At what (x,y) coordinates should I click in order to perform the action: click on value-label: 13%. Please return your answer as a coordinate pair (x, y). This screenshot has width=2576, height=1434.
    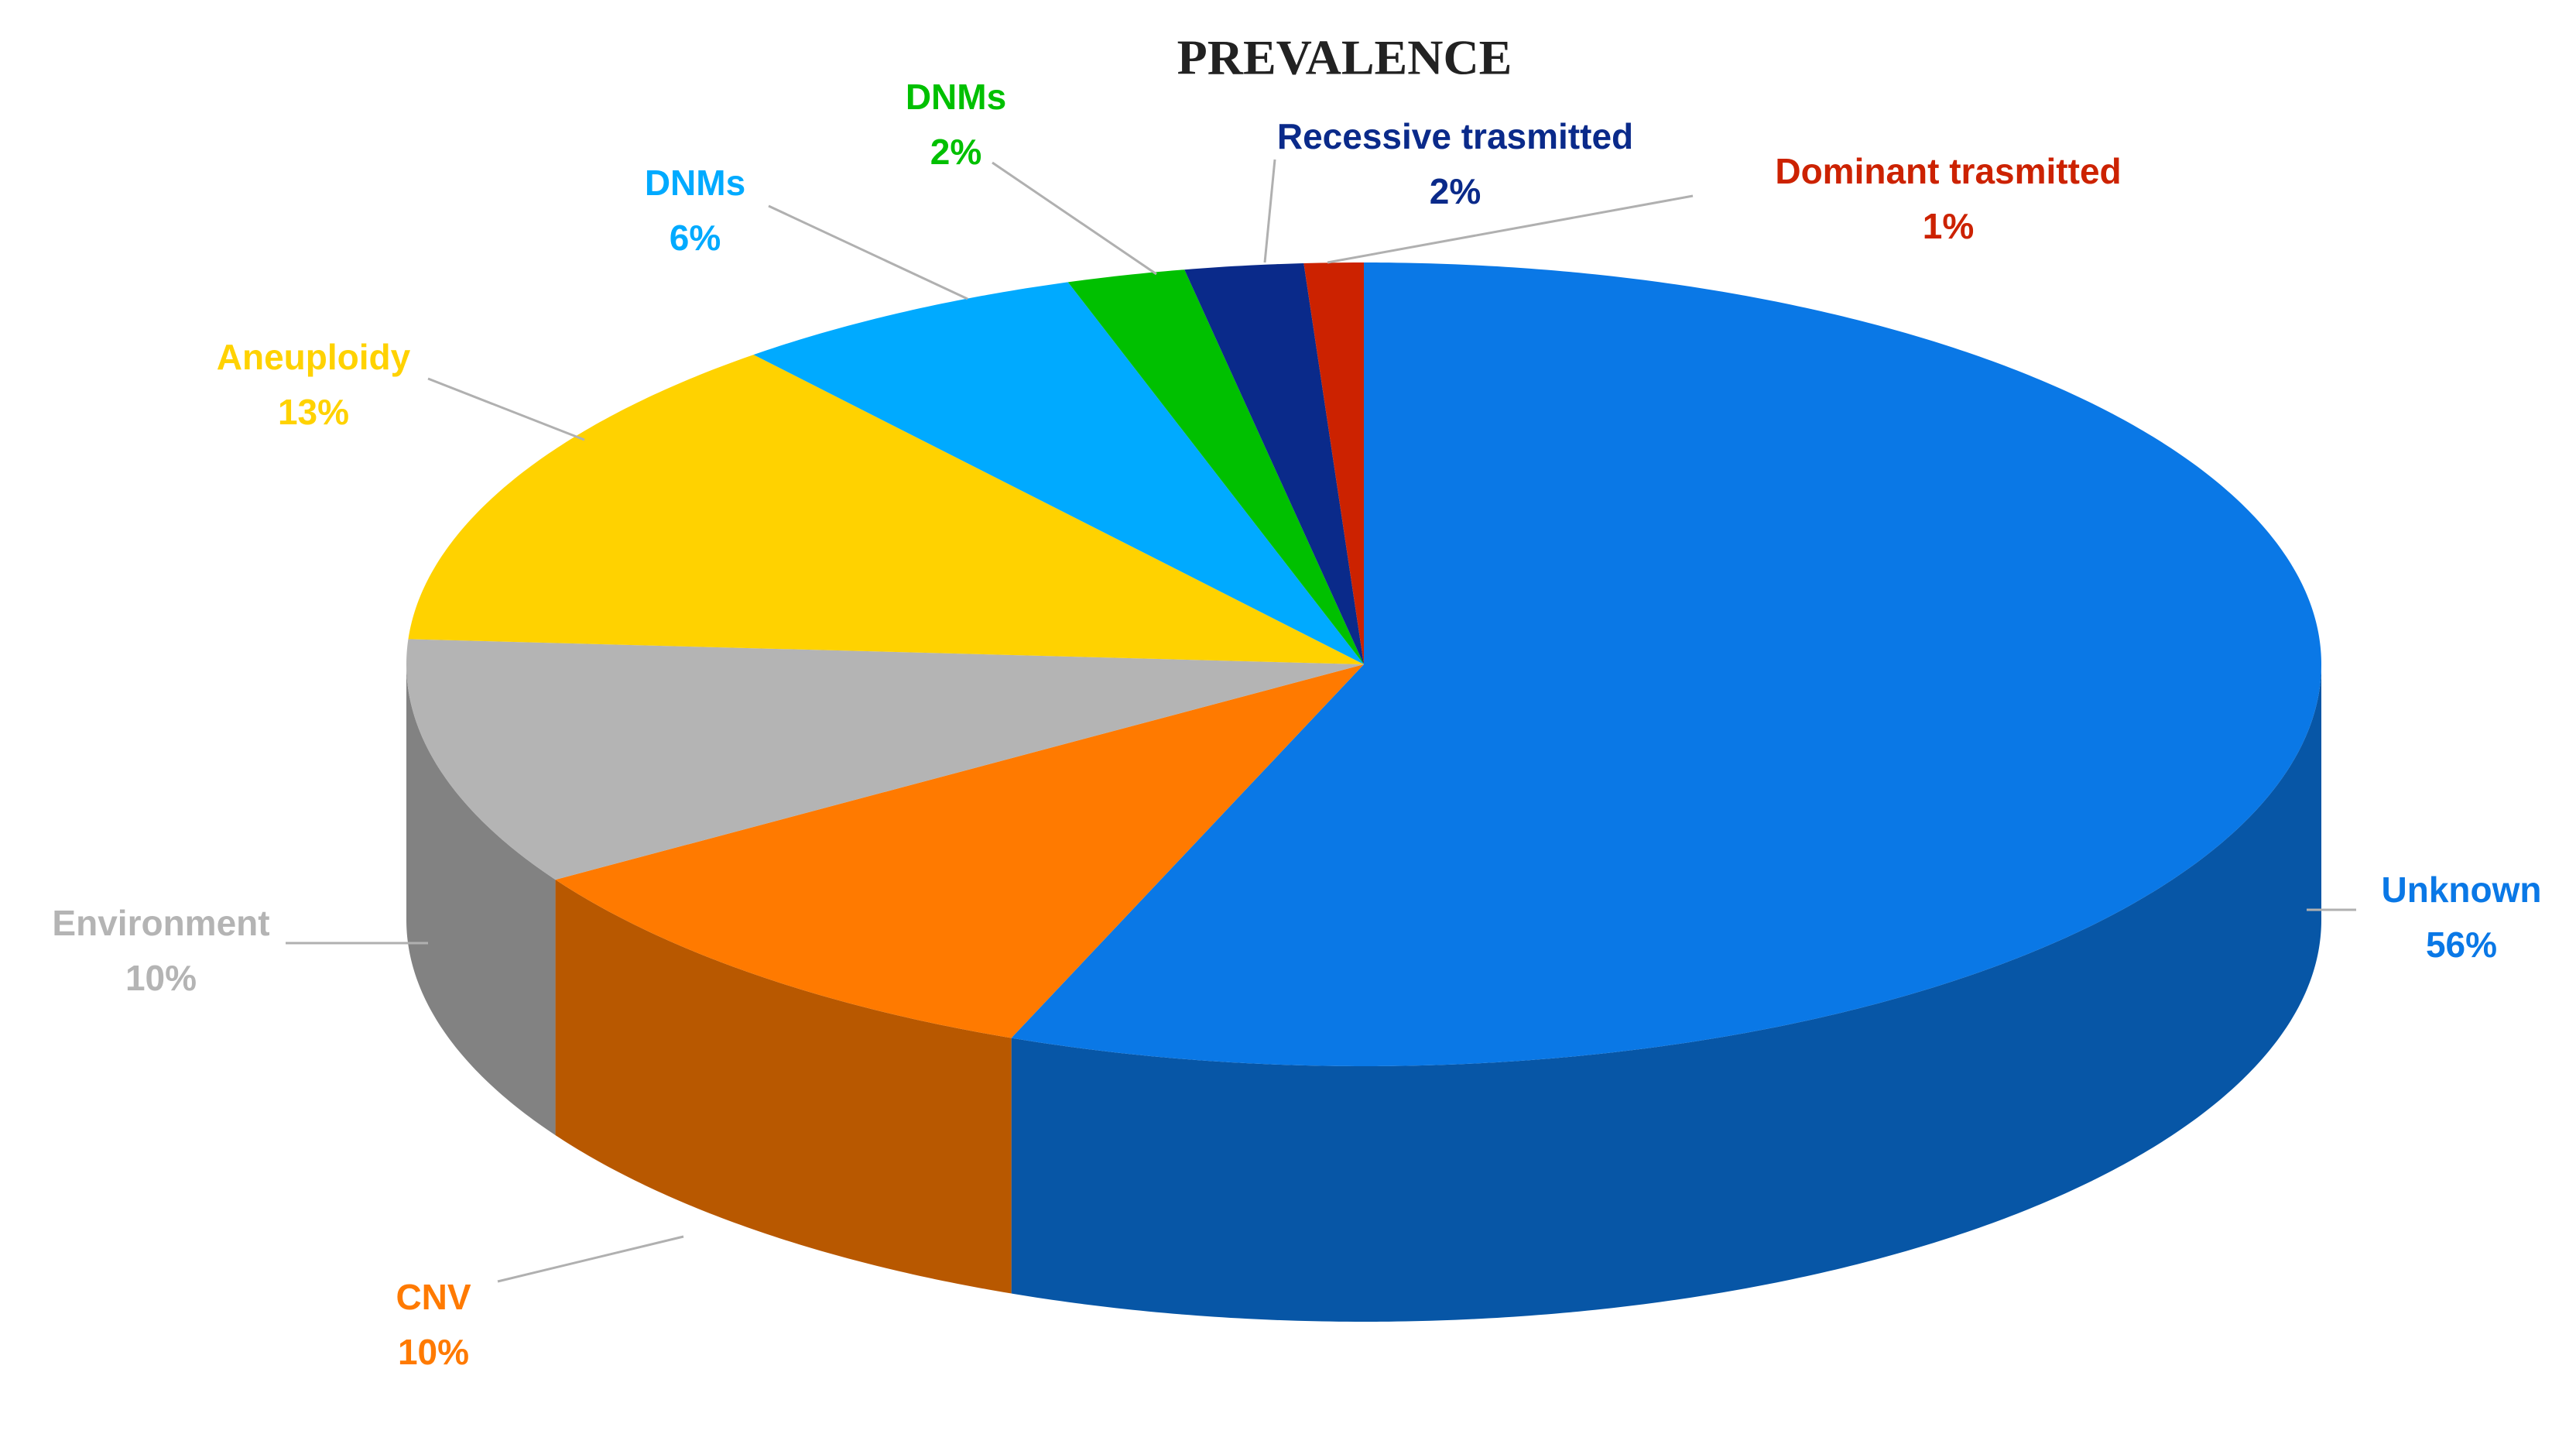
    Looking at the image, I should click on (313, 412).